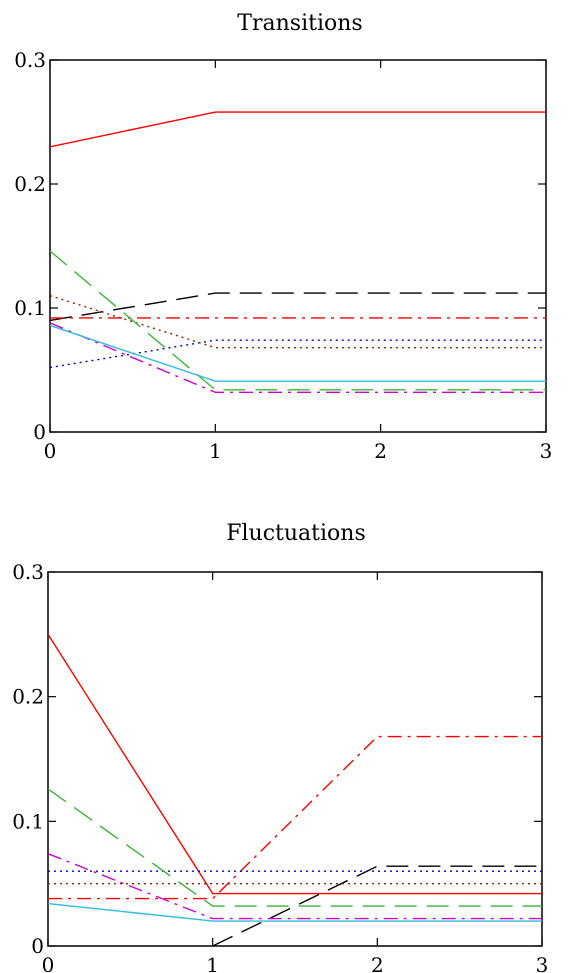 The image size is (570, 973). What do you see at coordinates (299, 23) in the screenshot?
I see `transitions-title: Transitions` at bounding box center [299, 23].